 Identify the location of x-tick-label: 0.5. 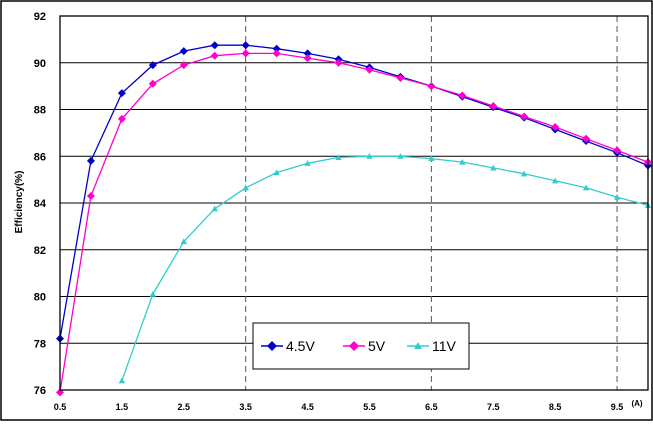
(60, 407).